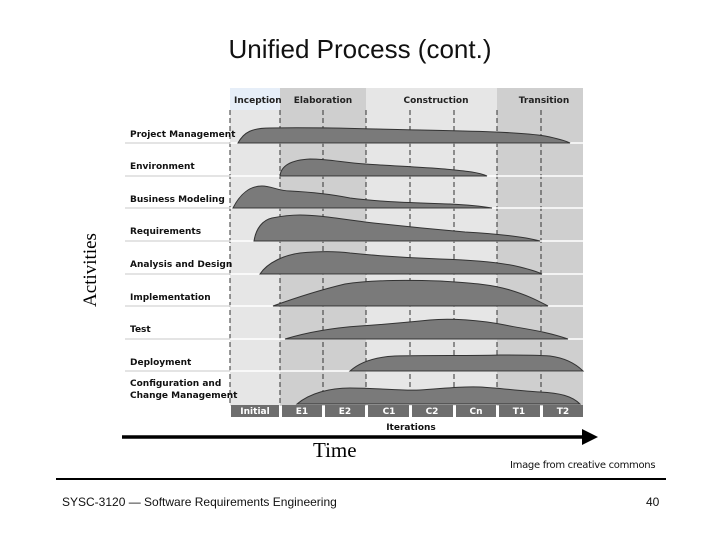 This screenshot has height=540, width=720. Describe the element at coordinates (181, 265) in the screenshot. I see `activity-label-analysis-design: Analysis and Design` at that location.